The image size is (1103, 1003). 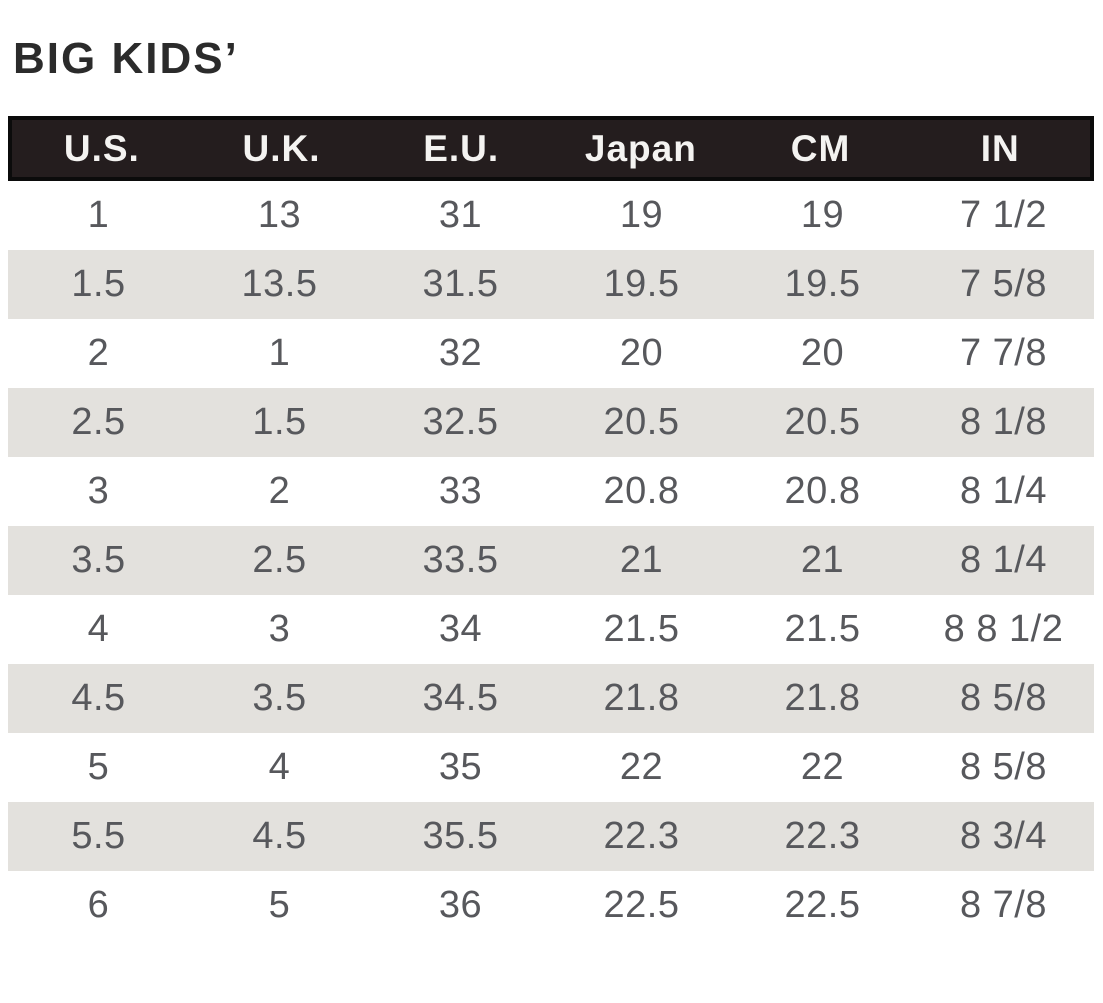 What do you see at coordinates (551, 905) in the screenshot?
I see `table-row: 6 5 36 22.5 22.5 8 7/8` at bounding box center [551, 905].